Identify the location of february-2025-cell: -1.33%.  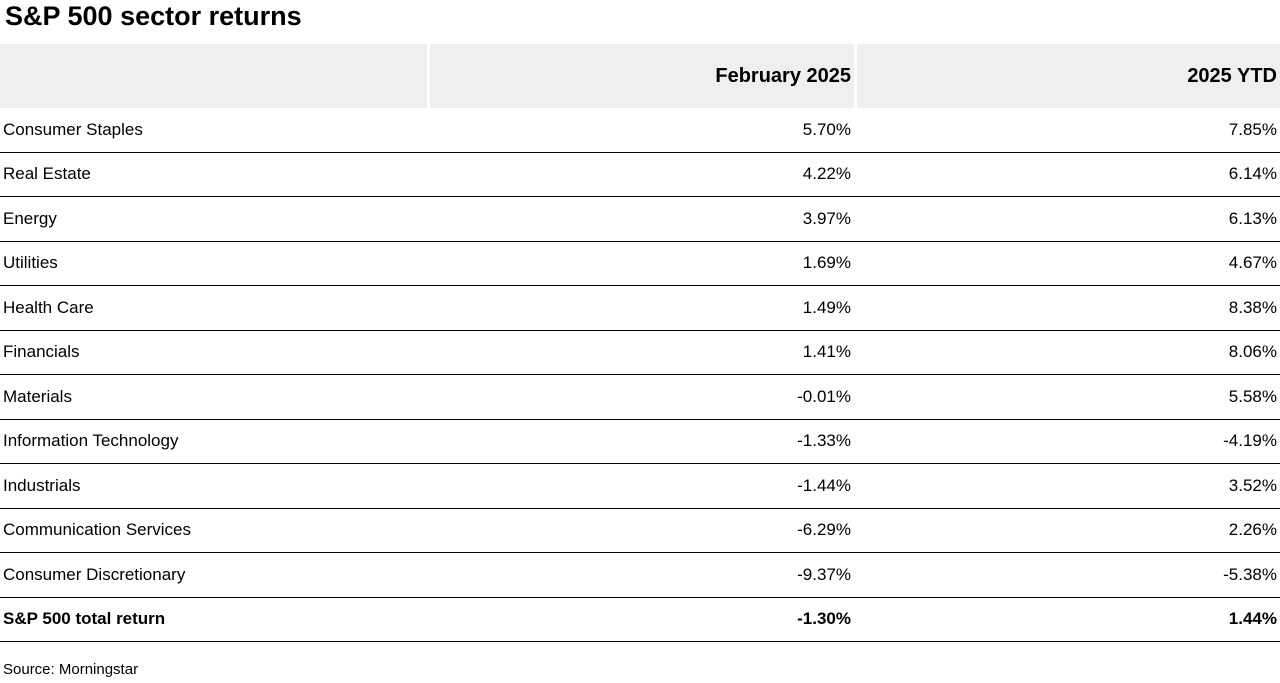
(640, 442).